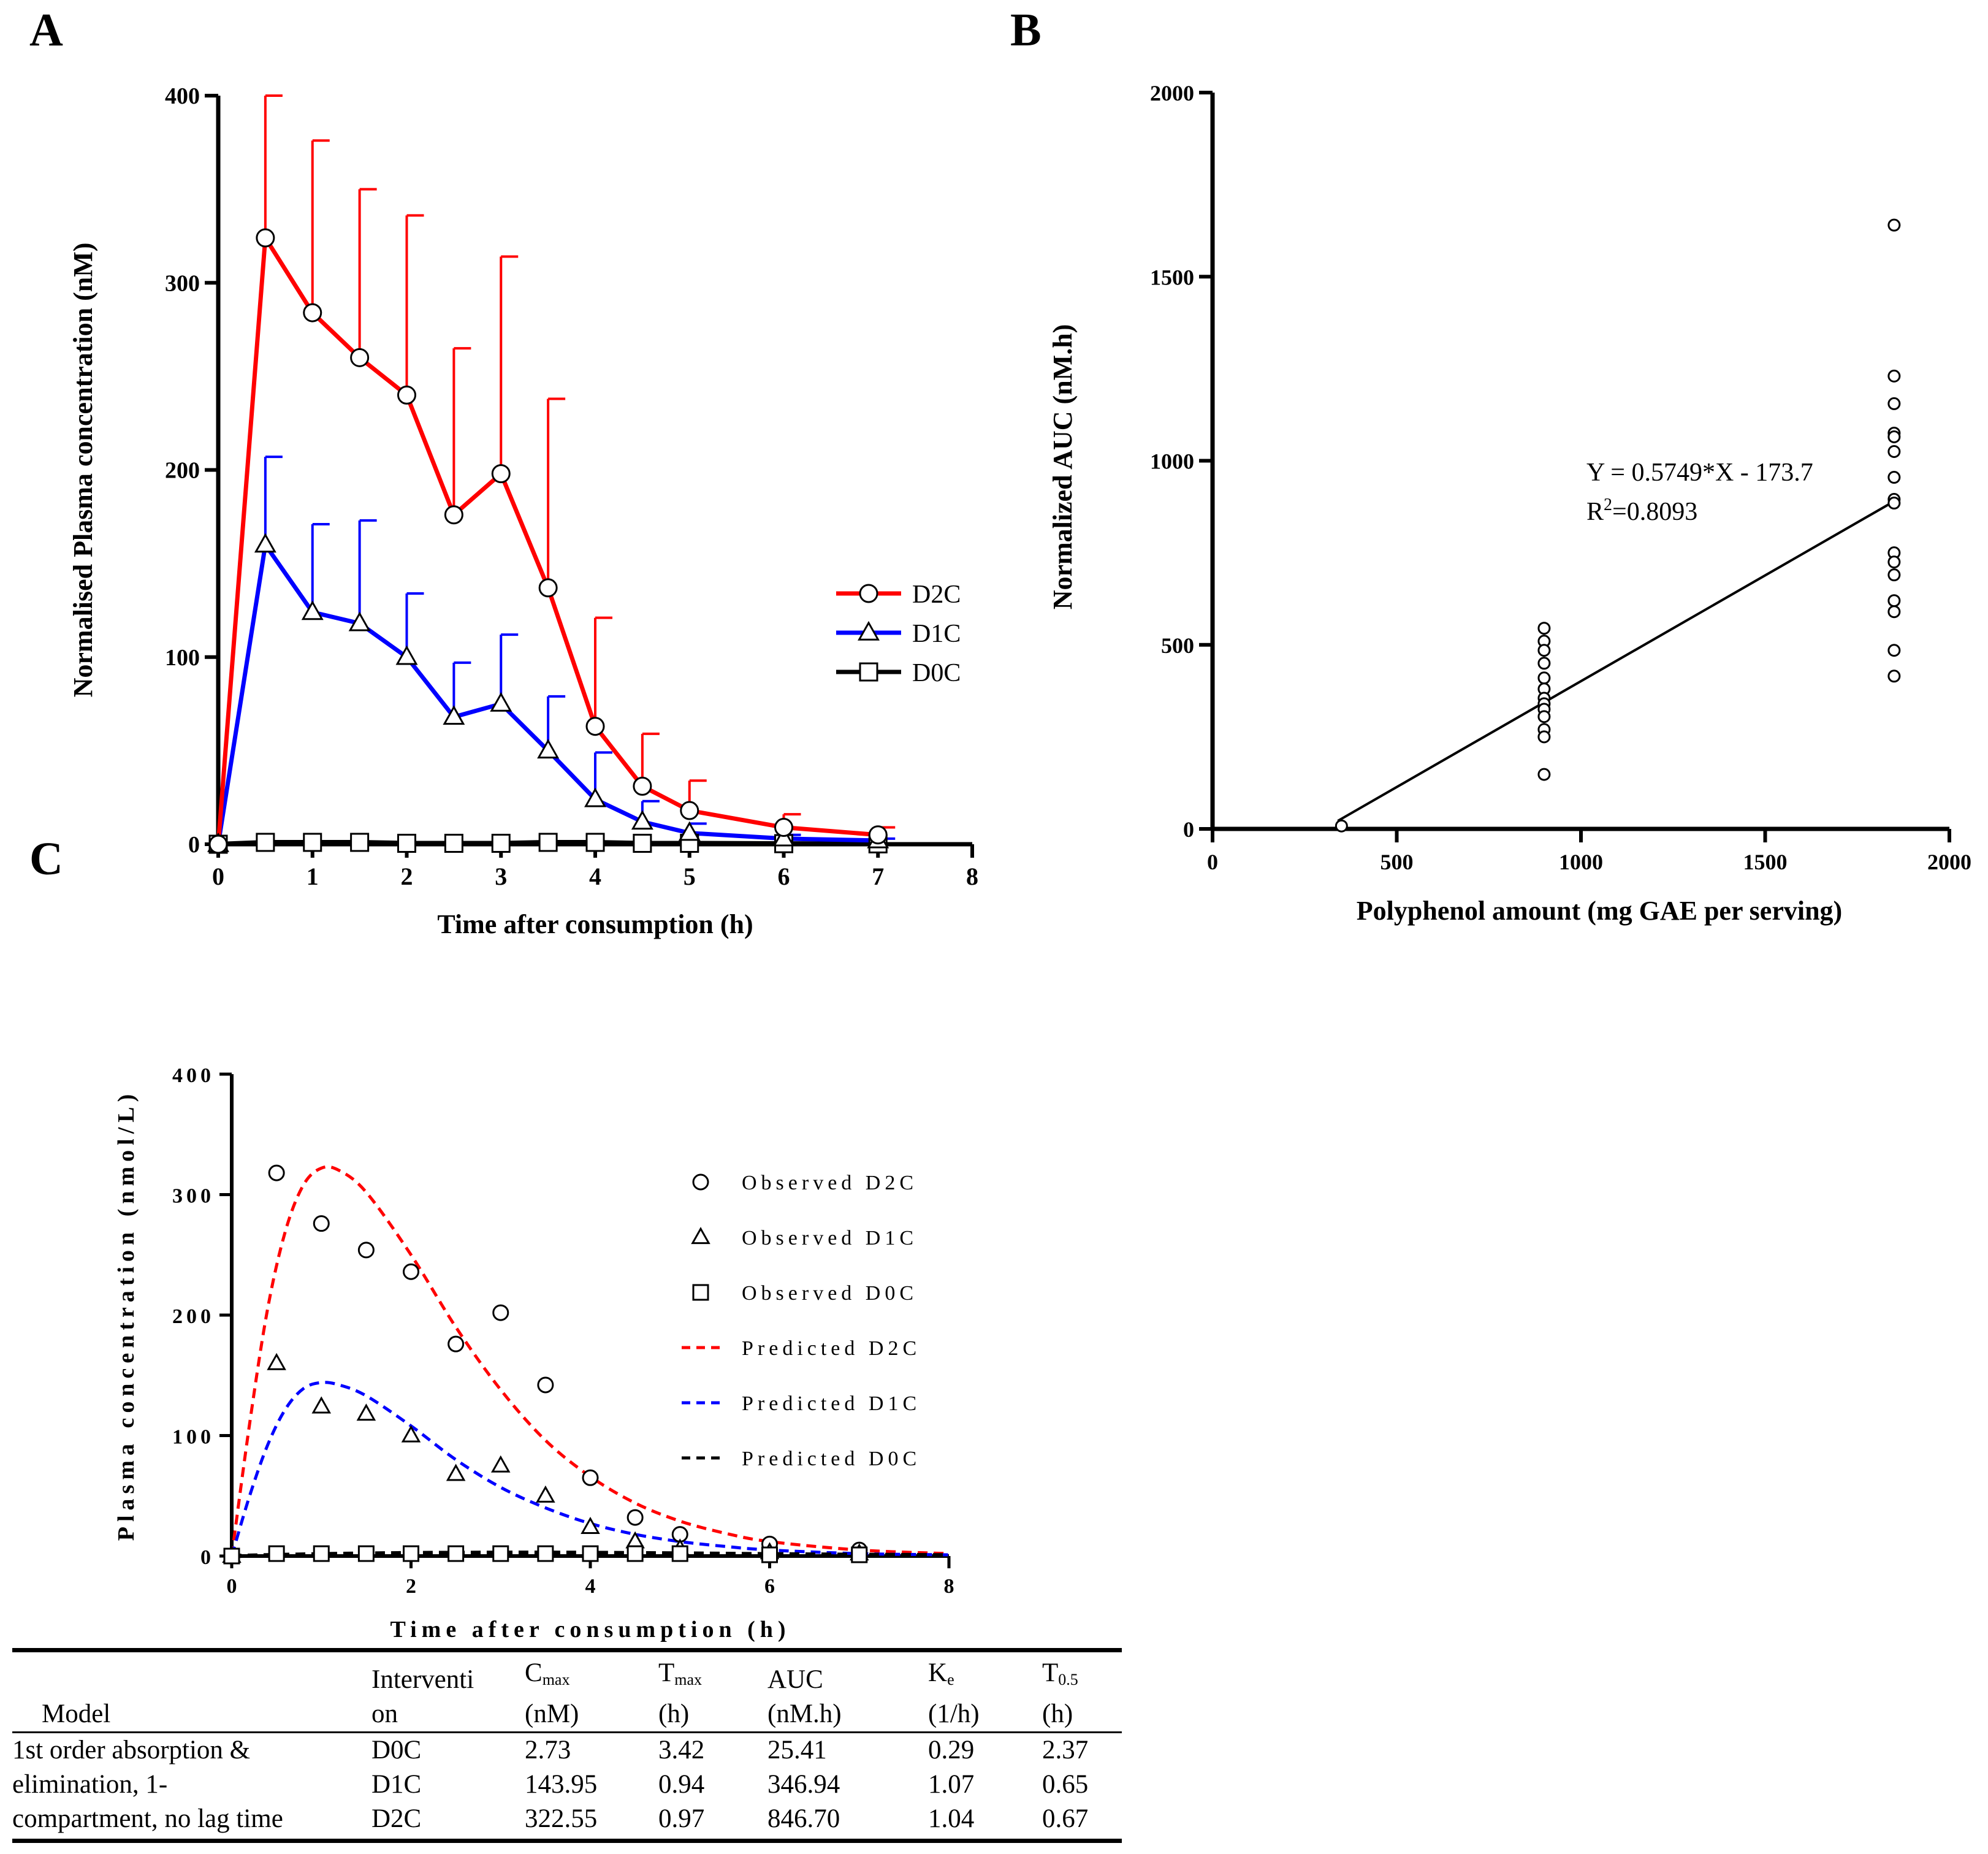 The width and height of the screenshot is (1988, 1854). I want to click on cell-cmax: 322.55, so click(591, 1822).